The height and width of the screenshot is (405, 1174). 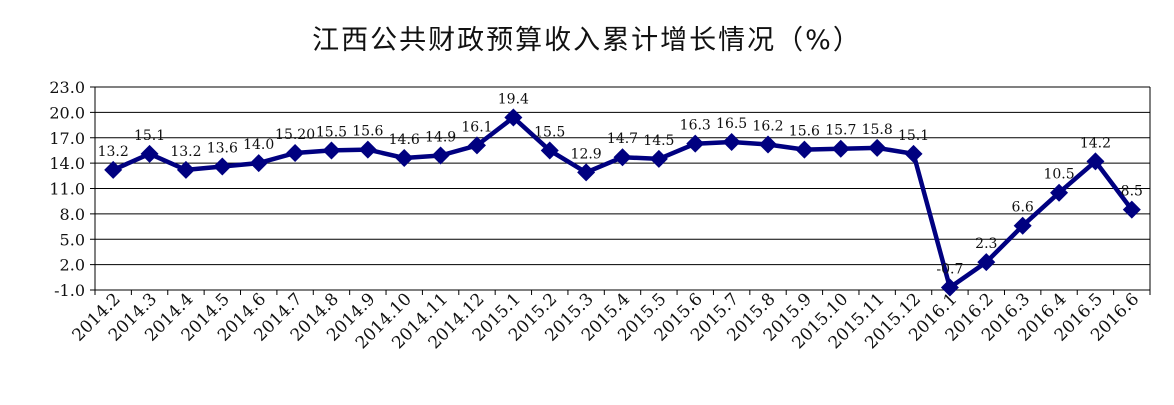 I want to click on data-label: 14.7, so click(x=622, y=139).